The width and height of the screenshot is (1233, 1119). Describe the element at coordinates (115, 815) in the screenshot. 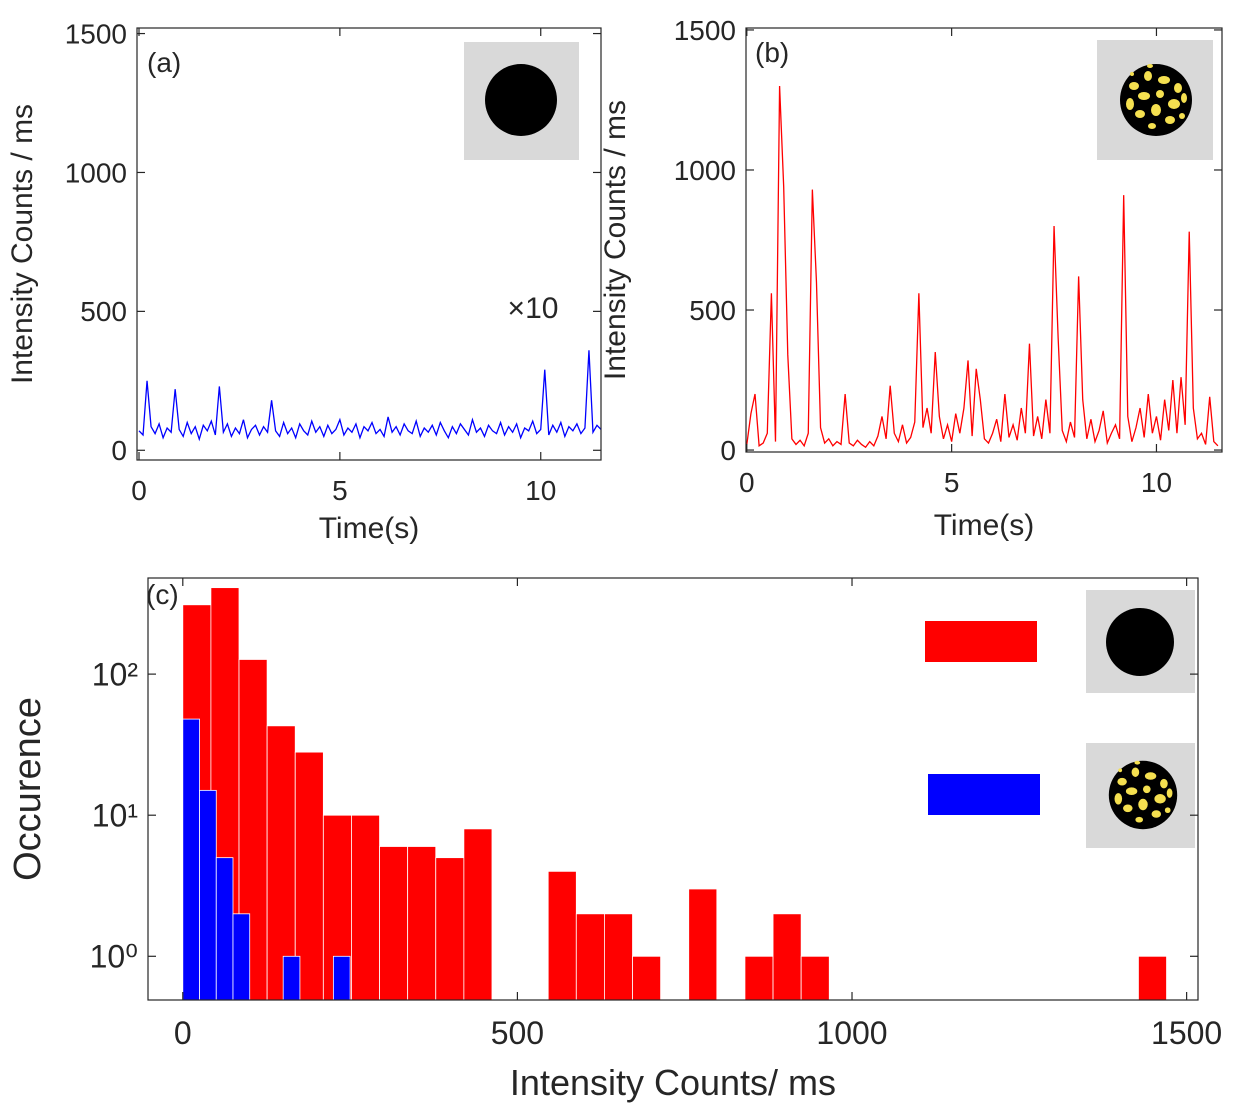

I see `y-tick-label: 10¹` at that location.